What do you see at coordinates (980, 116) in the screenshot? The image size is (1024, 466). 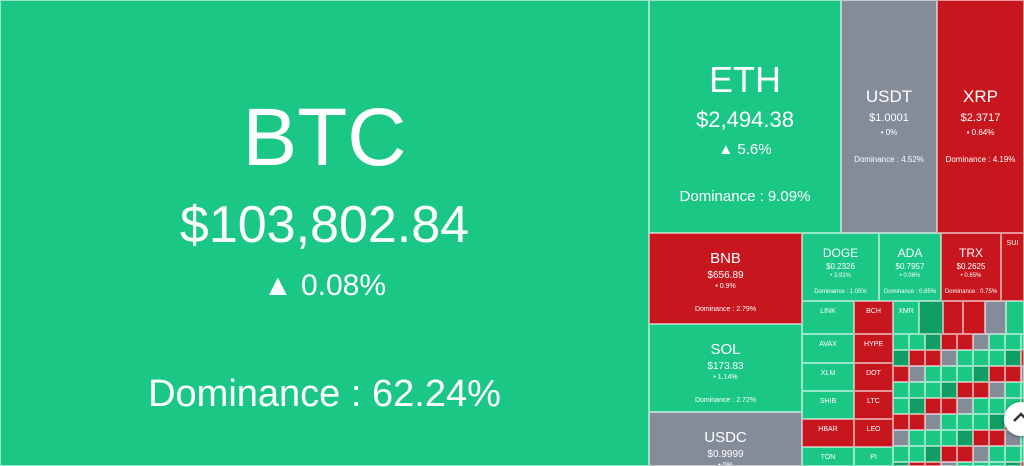 I see `coin-tile: XRP $2.3717 • 0.64% Dominance : 4.19%` at bounding box center [980, 116].